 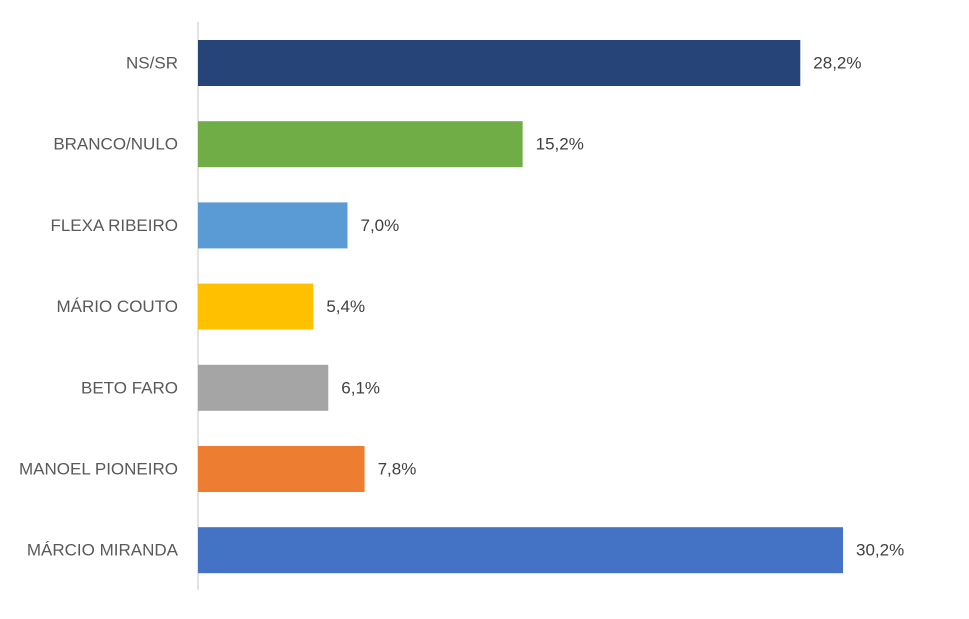 I want to click on category-label-6: MÁRCIO MIRANDA, so click(x=103, y=550).